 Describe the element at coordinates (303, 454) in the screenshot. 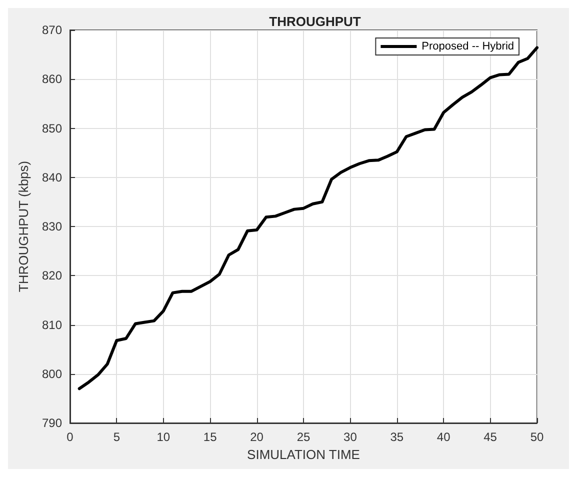

I see `x-axis-title: SIMULATION TIME` at that location.